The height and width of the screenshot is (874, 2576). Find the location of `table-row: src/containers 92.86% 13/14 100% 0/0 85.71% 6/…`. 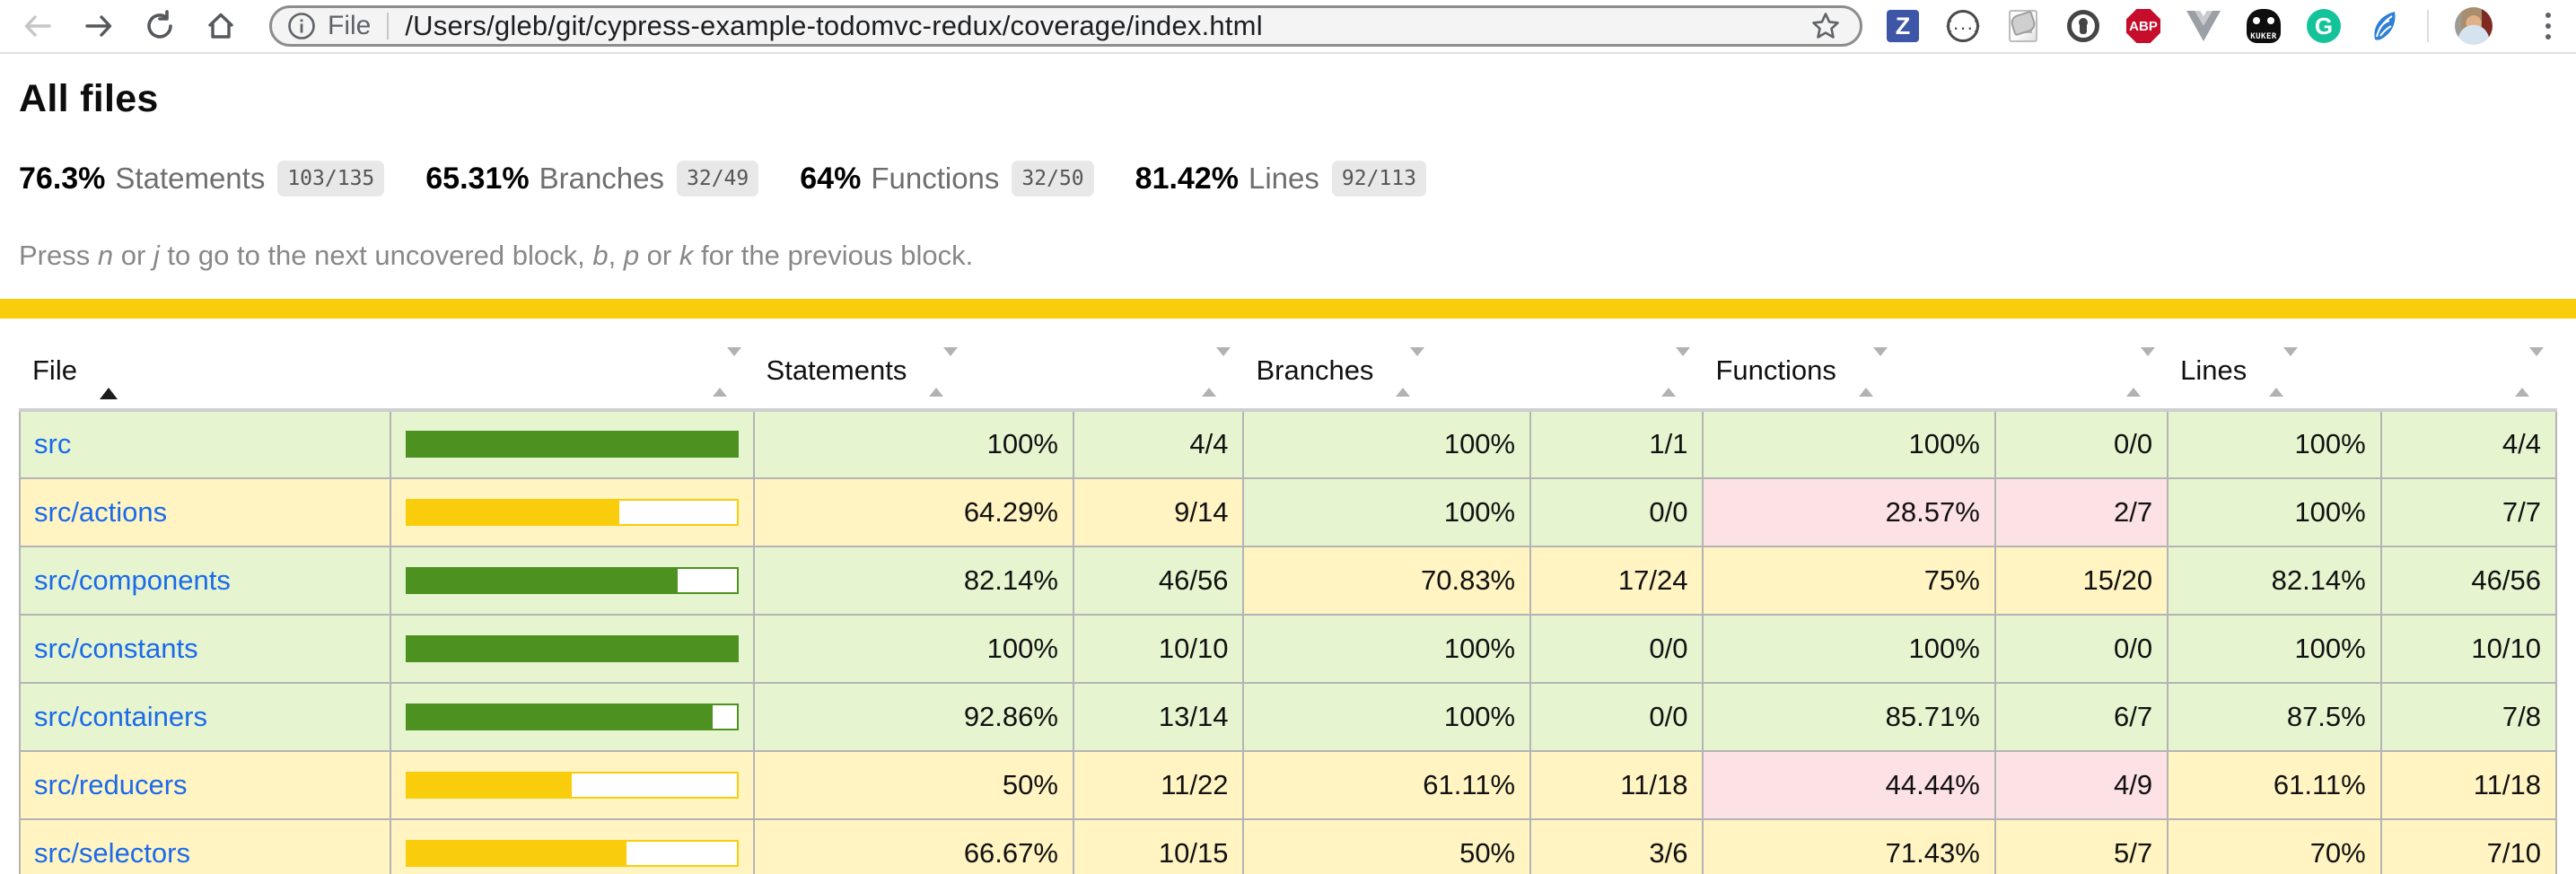

table-row: src/containers 92.86% 13/14 100% 0/0 85.71% 6/… is located at coordinates (1288, 716).